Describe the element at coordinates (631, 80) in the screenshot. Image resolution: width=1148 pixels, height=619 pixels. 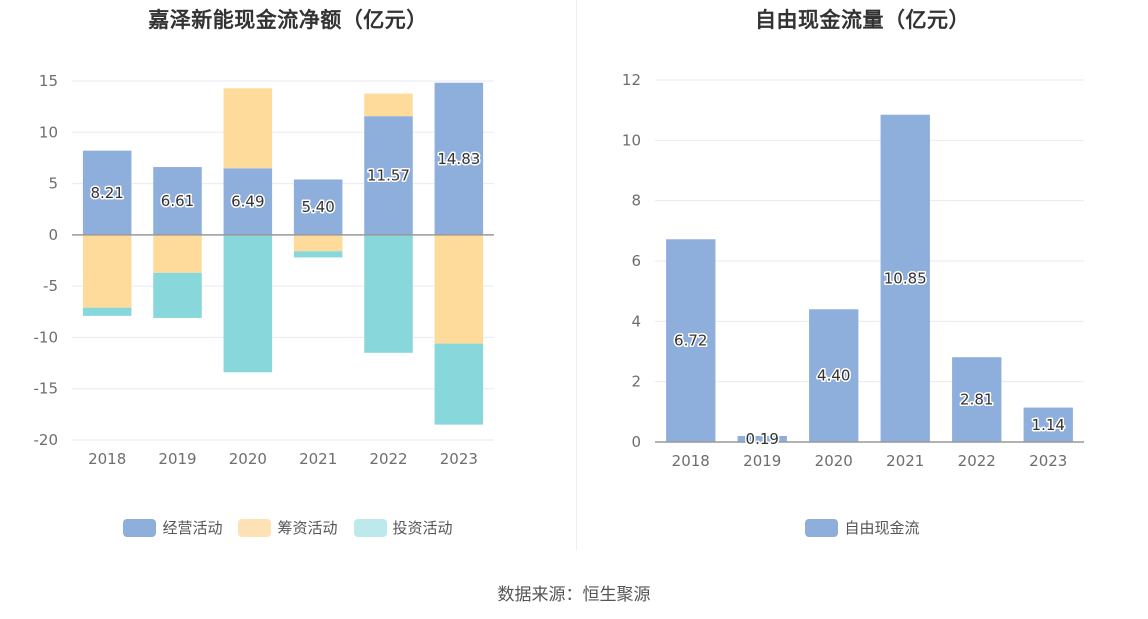
I see `y-tick-label: 12` at that location.